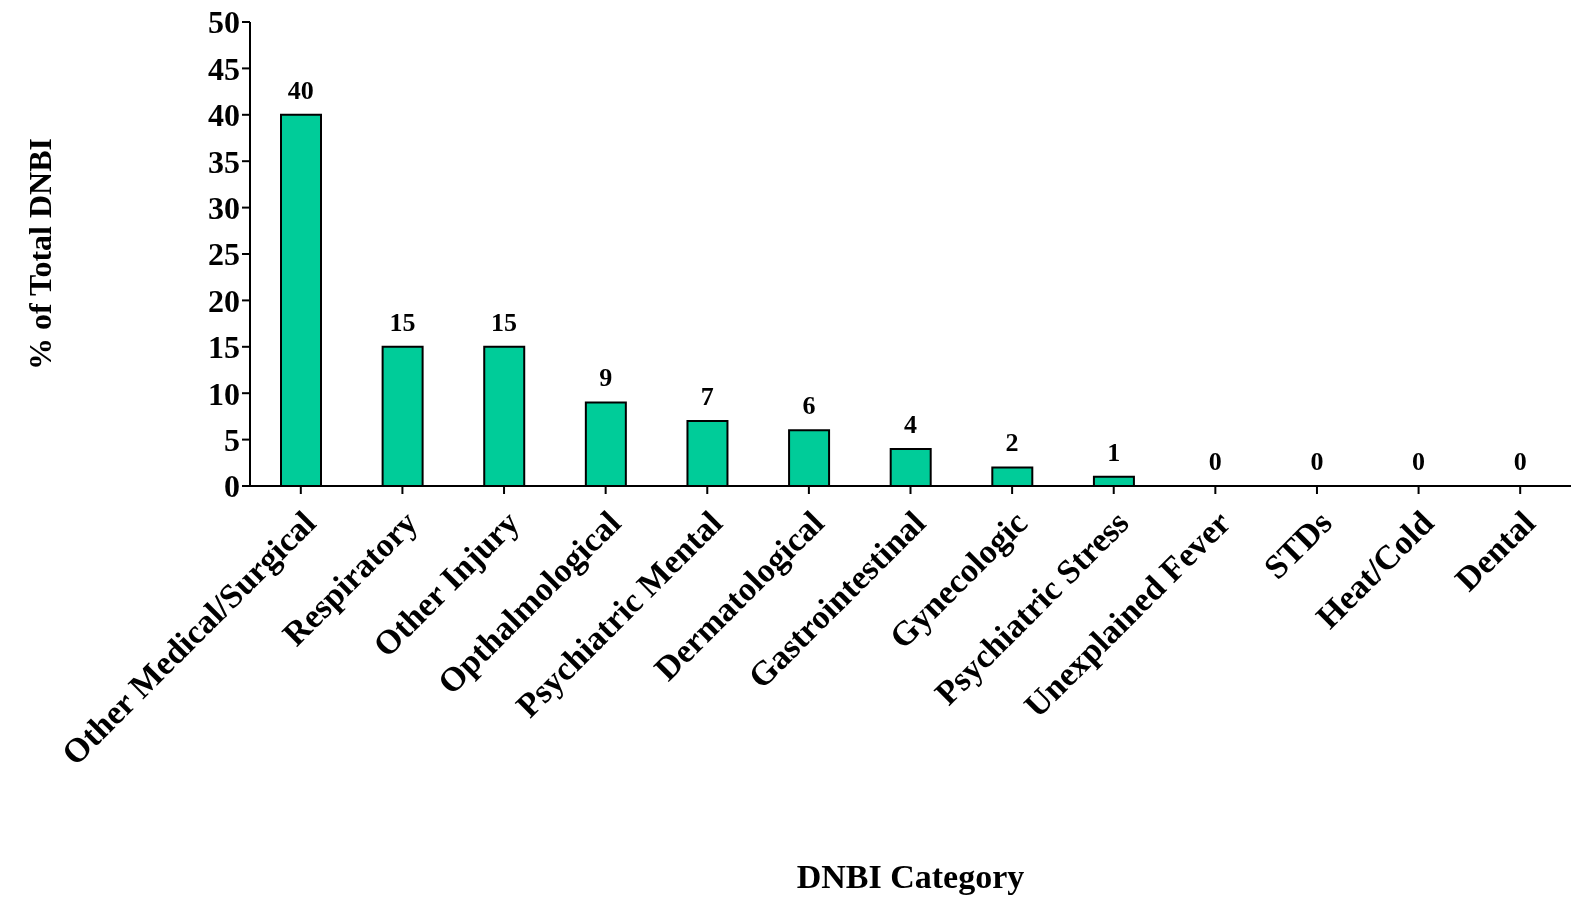  Describe the element at coordinates (232, 439) in the screenshot. I see `y-tick-label: 5` at that location.